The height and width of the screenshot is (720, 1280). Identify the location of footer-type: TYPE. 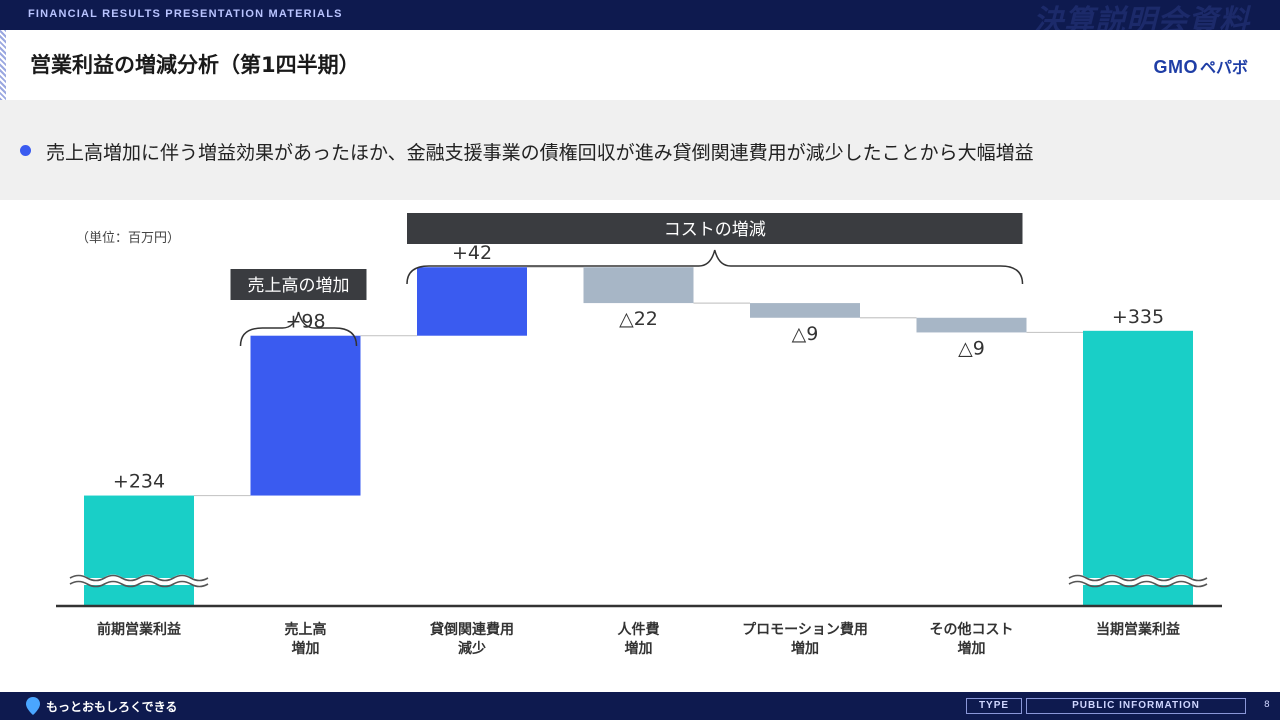
(994, 706).